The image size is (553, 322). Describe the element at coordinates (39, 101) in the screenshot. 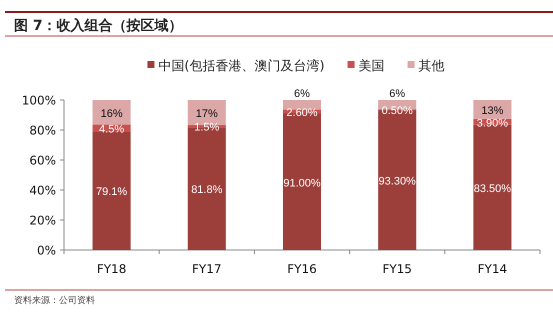

I see `y-tick-label: 100%` at that location.